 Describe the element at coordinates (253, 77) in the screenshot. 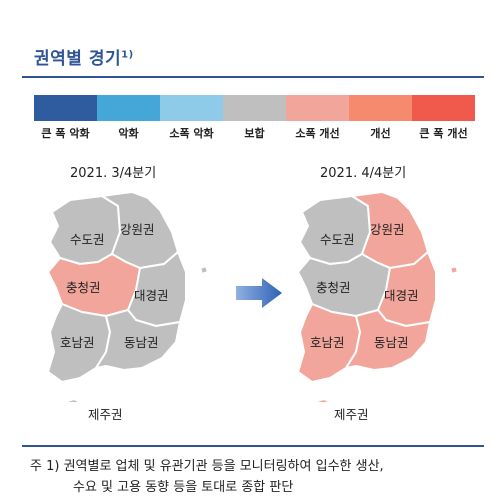

I see `title-rule` at that location.